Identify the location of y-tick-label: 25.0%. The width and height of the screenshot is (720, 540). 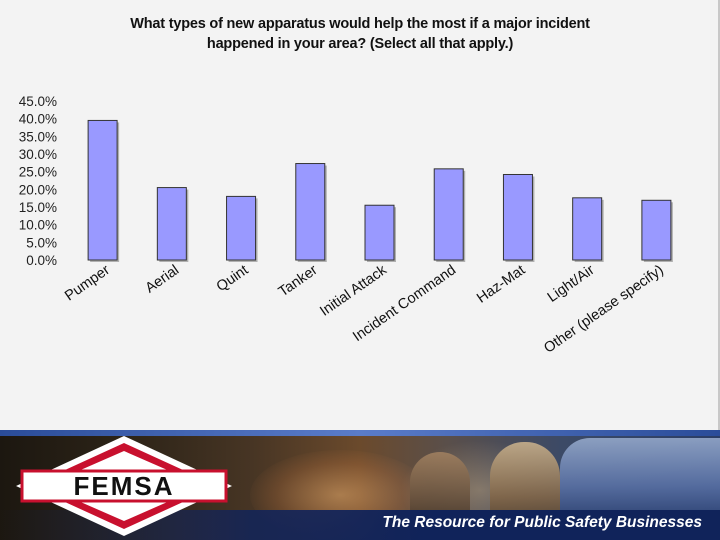
(38, 172).